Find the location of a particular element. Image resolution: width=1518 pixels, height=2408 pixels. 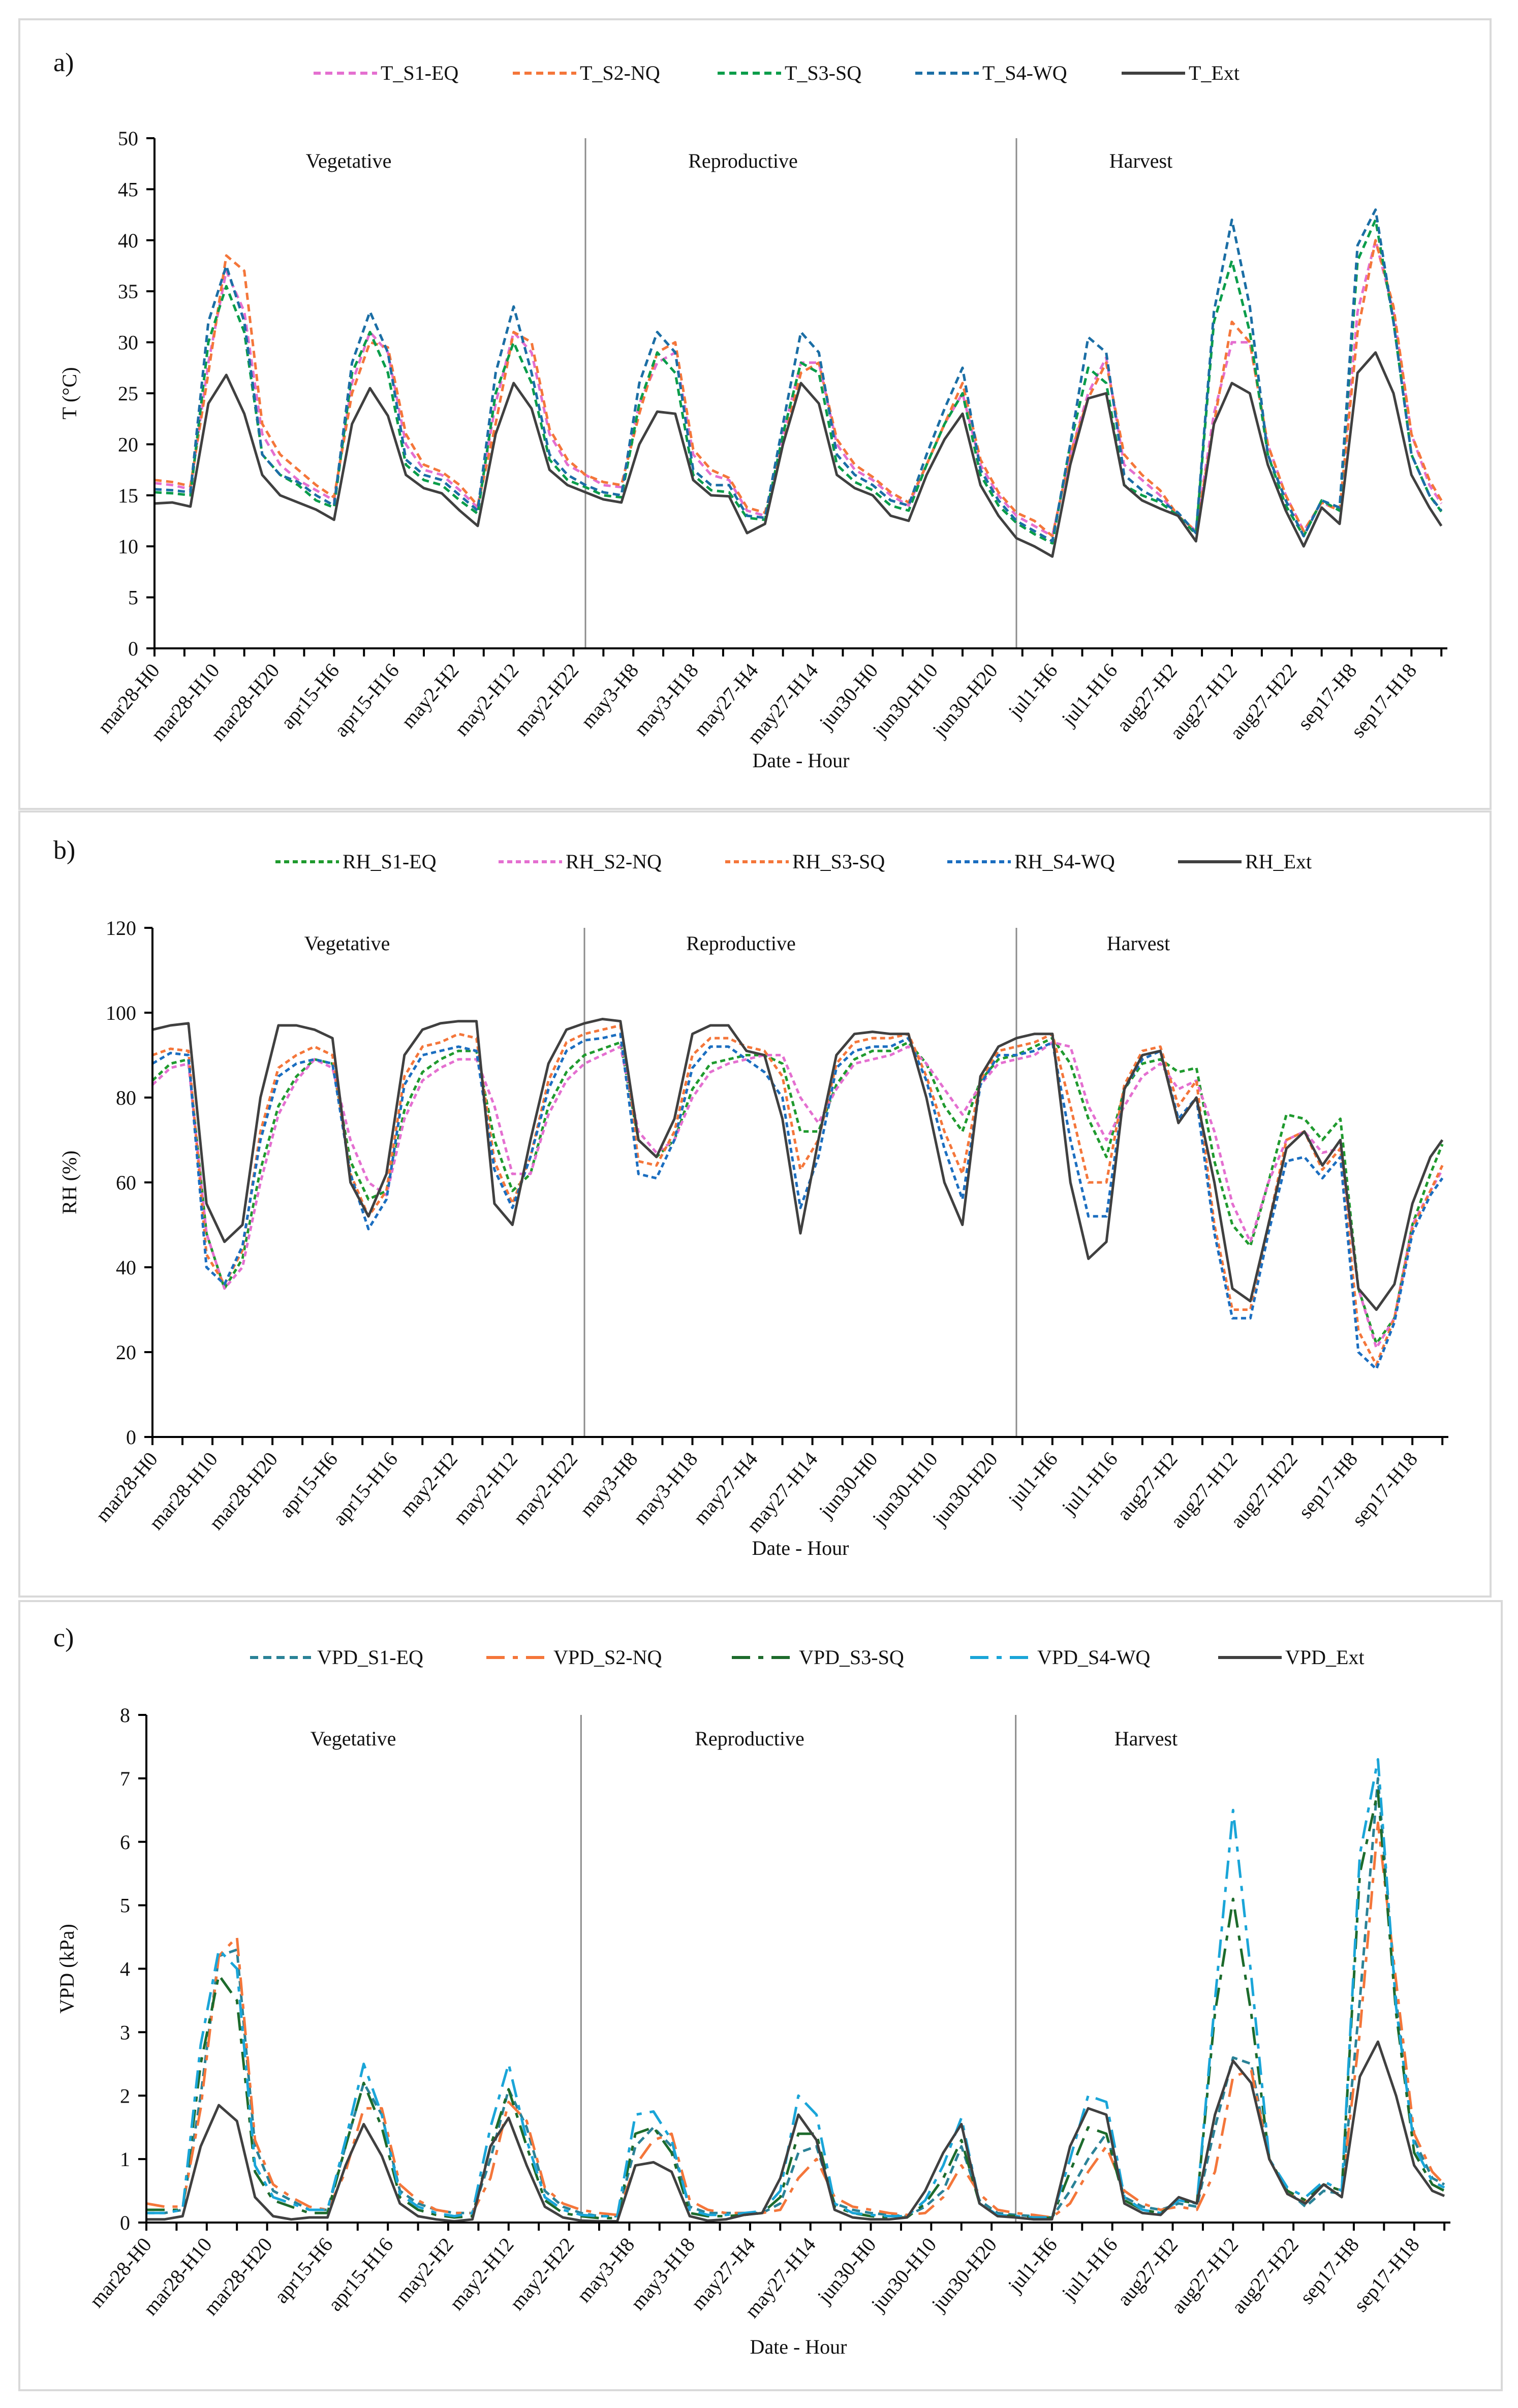

legend-label: T_Ext is located at coordinates (1214, 72).